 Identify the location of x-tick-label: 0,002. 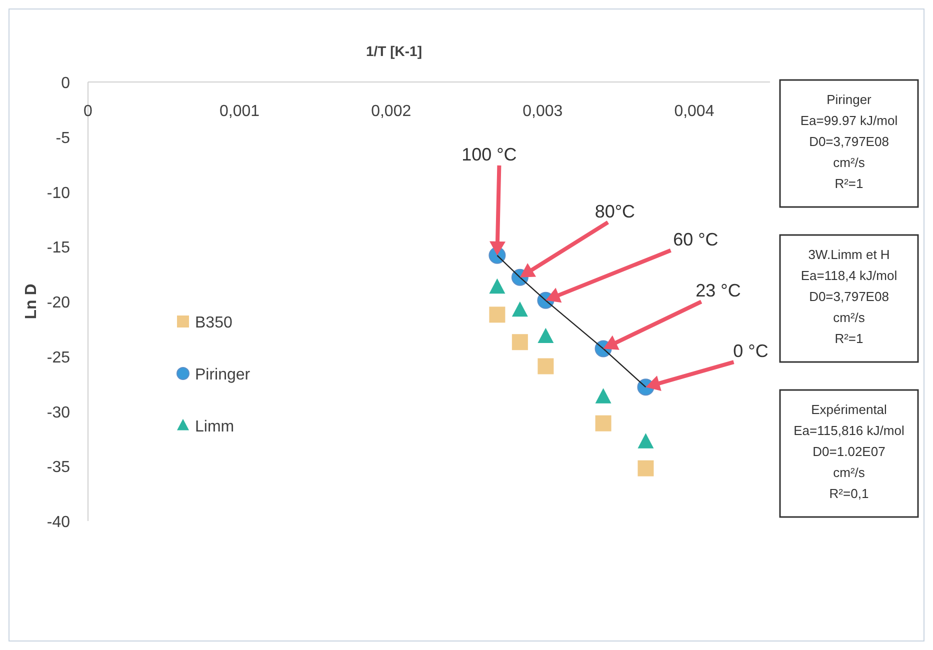
(391, 111).